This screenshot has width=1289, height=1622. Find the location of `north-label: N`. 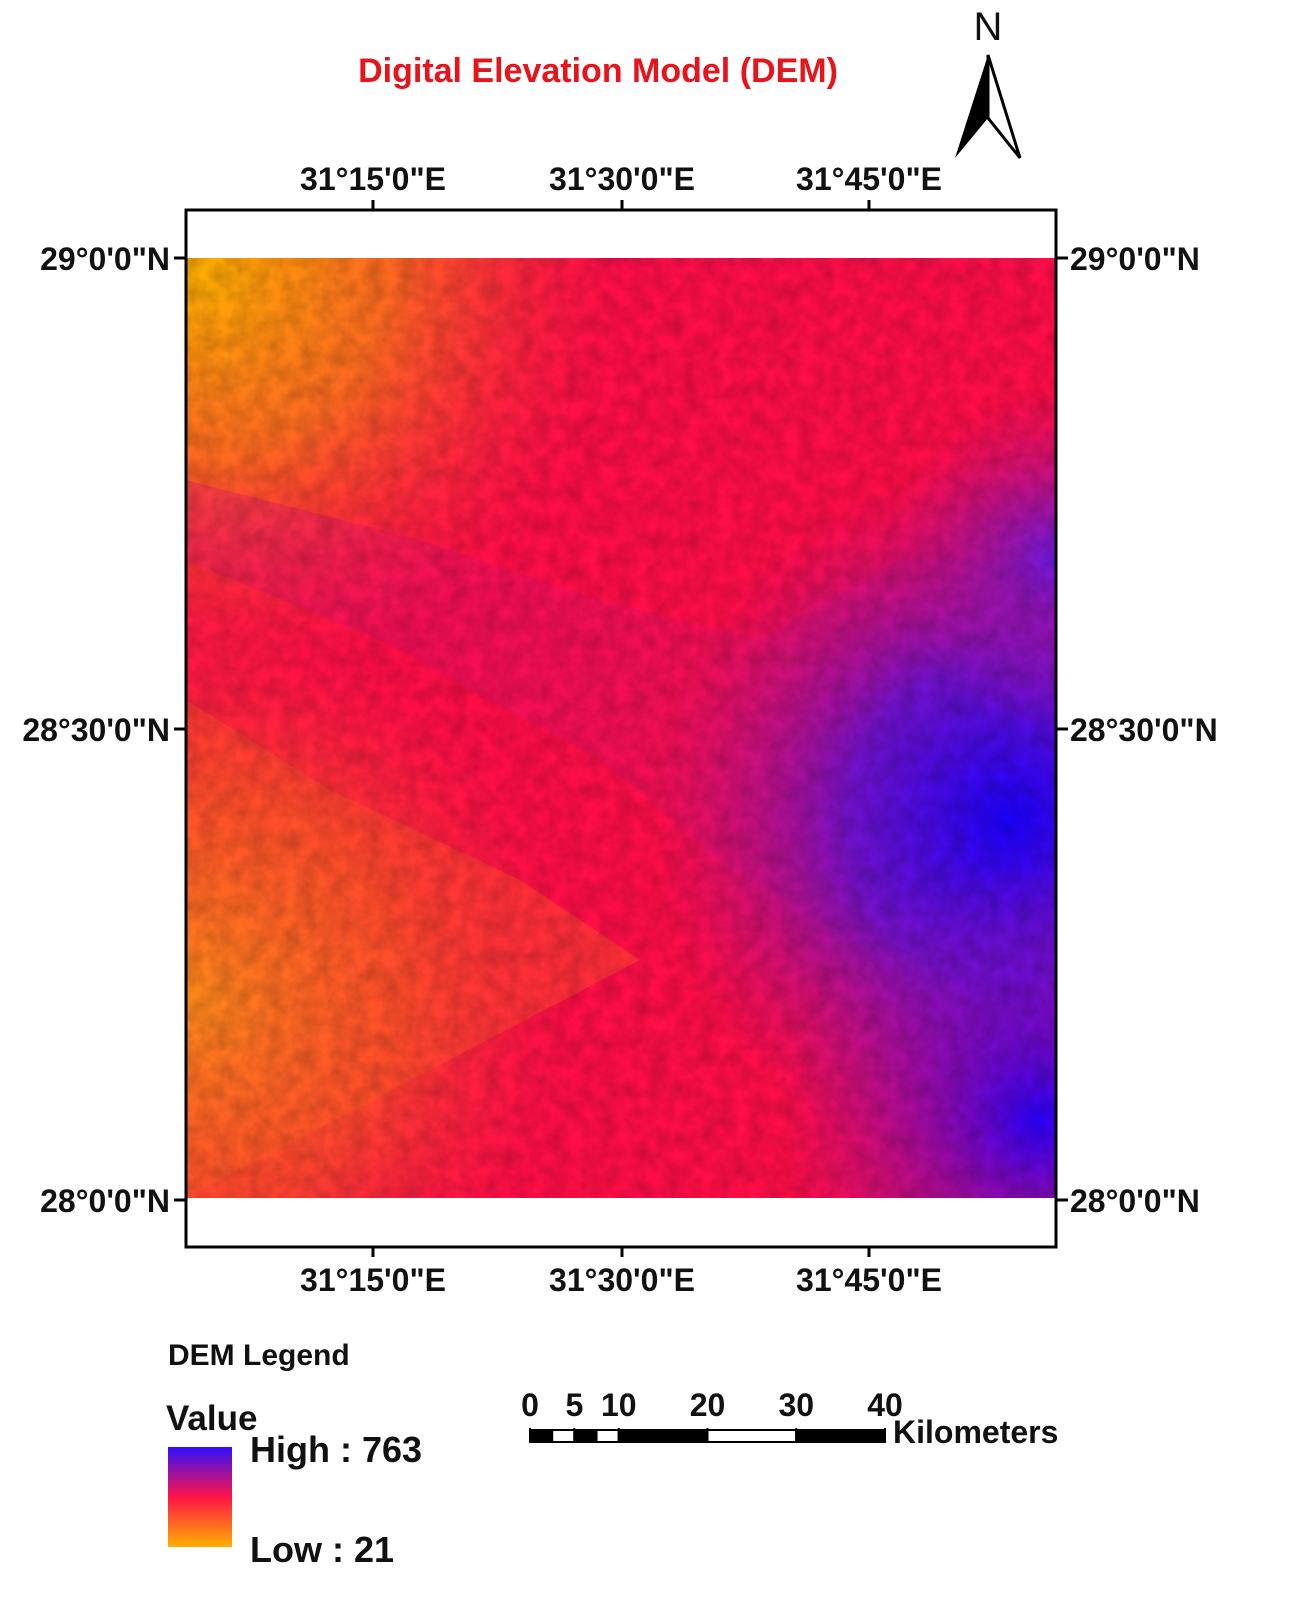

north-label: N is located at coordinates (988, 27).